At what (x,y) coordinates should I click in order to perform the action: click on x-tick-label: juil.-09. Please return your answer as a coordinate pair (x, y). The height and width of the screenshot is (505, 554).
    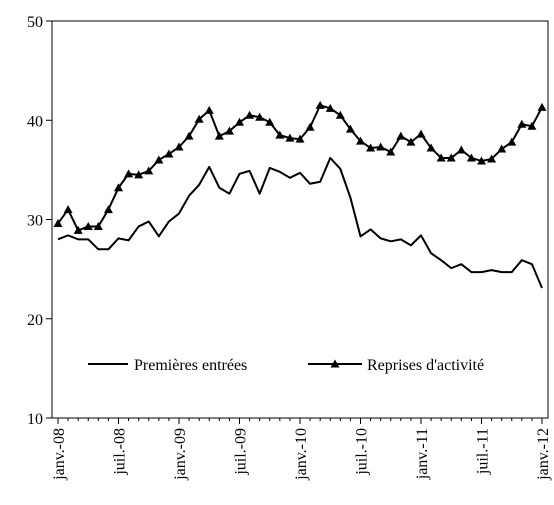
    Looking at the image, I should click on (241, 452).